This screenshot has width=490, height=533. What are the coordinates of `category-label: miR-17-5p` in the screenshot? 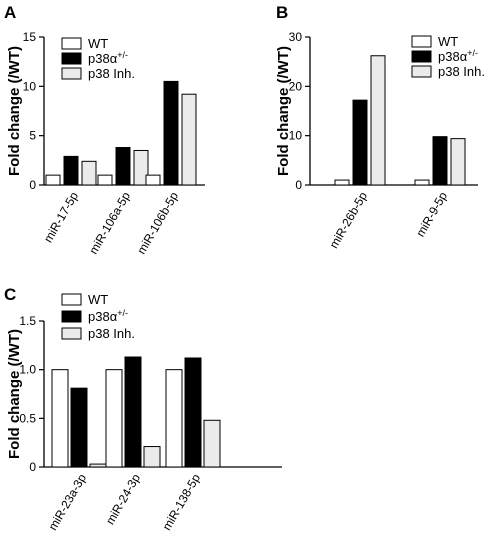 It's located at (61, 217).